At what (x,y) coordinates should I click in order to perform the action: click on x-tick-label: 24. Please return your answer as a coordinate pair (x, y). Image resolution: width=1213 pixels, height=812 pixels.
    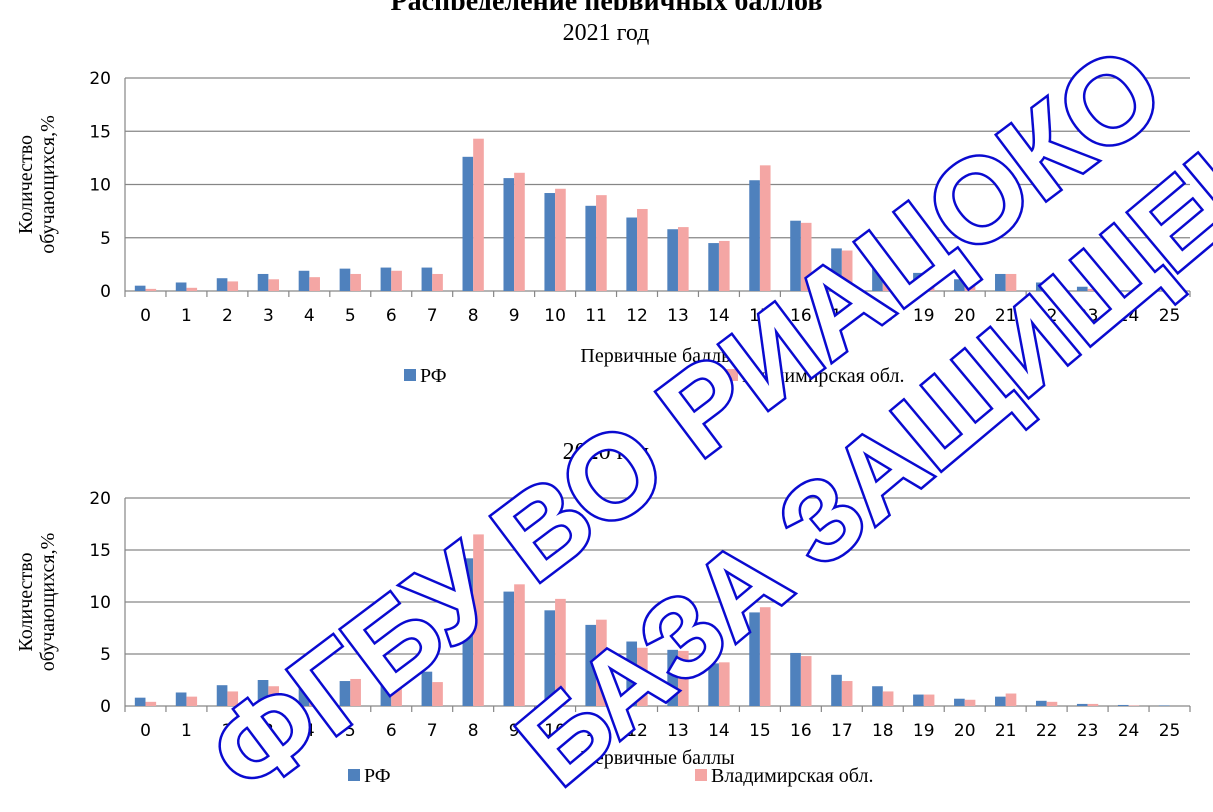
    Looking at the image, I should click on (1129, 731).